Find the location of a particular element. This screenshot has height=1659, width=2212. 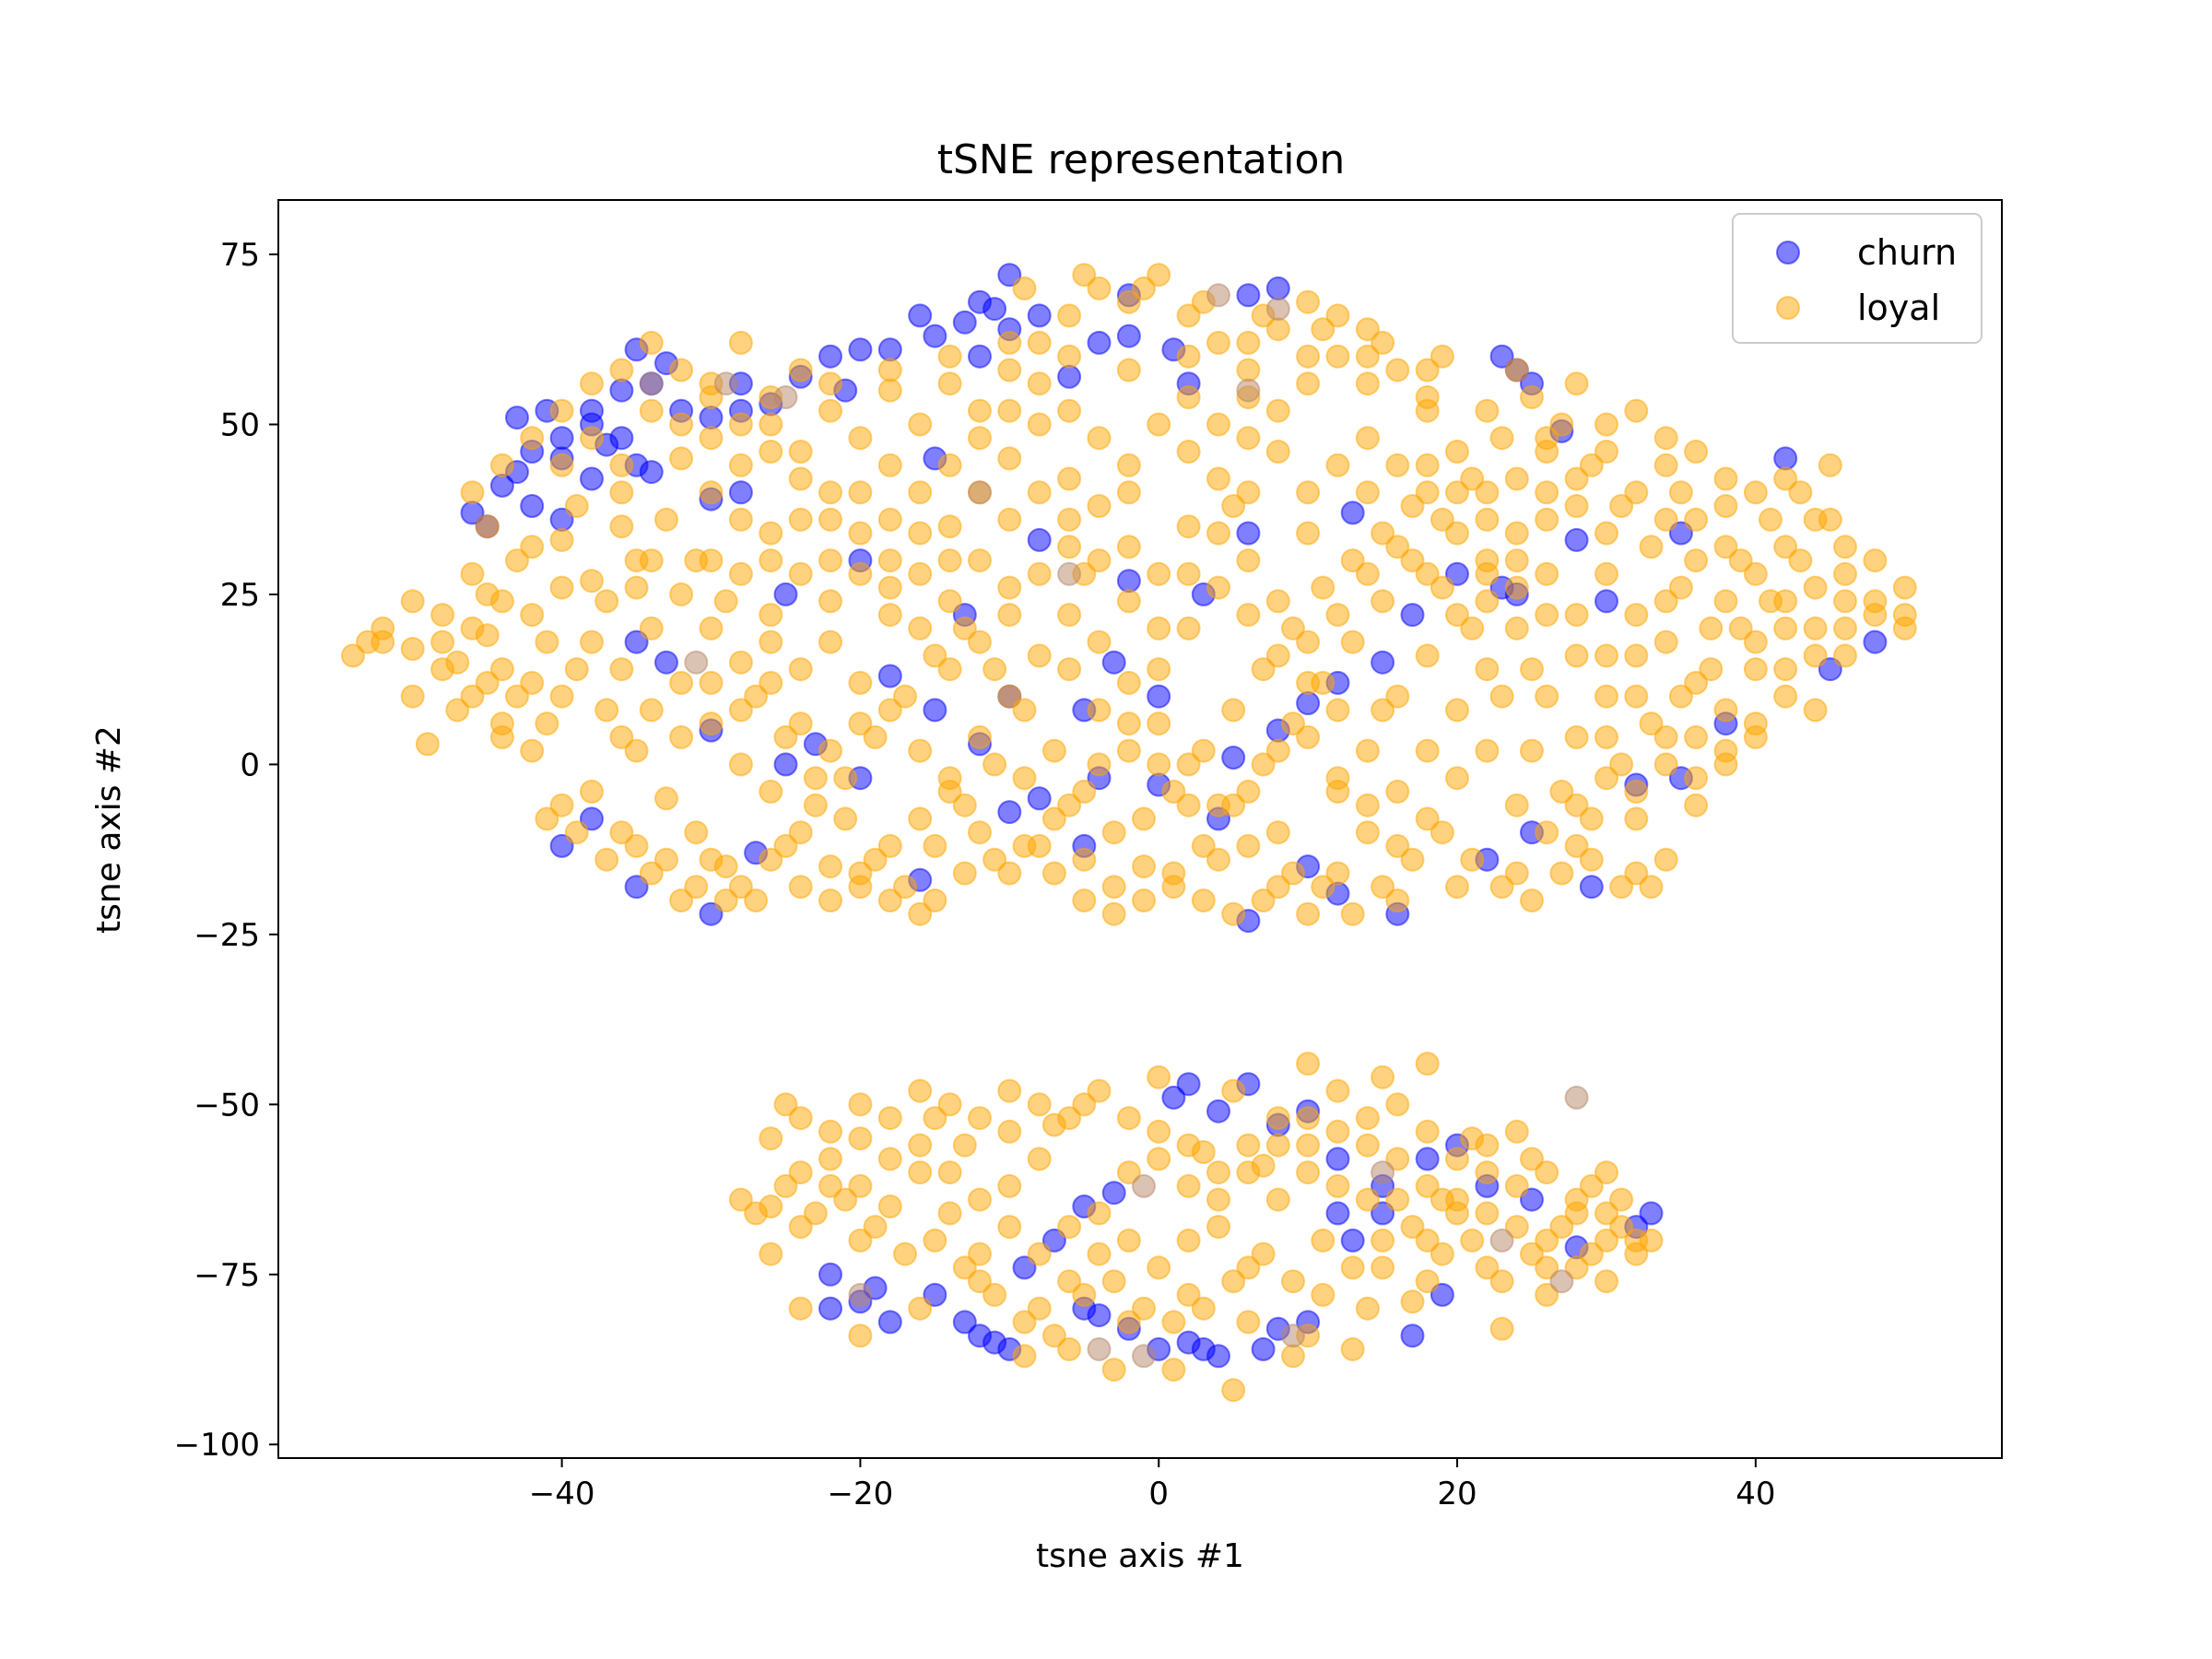

overlap-point is located at coordinates (785, 397).